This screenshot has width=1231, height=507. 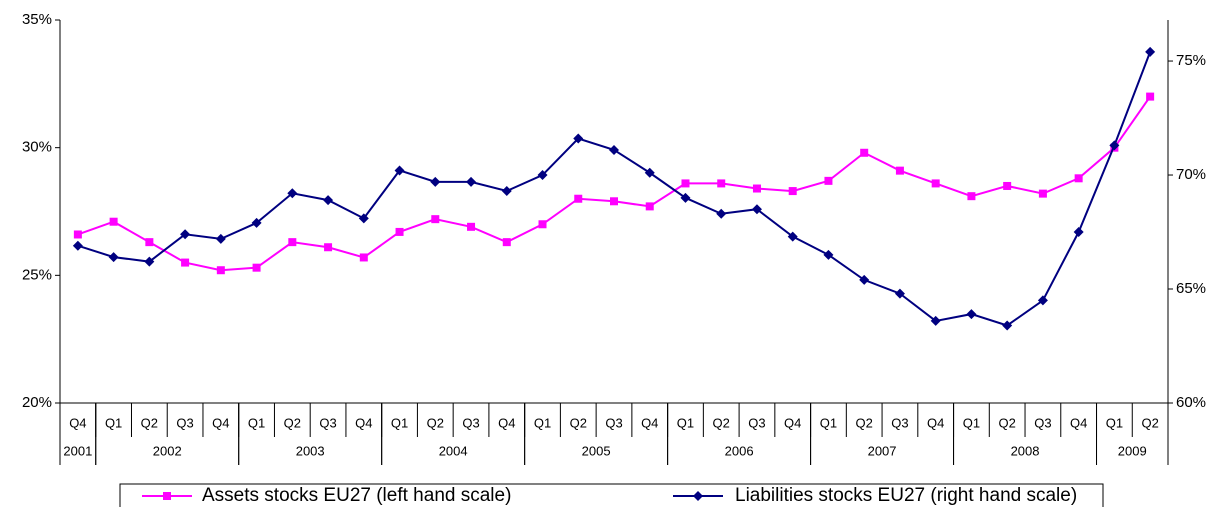 What do you see at coordinates (882, 450) in the screenshot?
I see `group-label: 2007` at bounding box center [882, 450].